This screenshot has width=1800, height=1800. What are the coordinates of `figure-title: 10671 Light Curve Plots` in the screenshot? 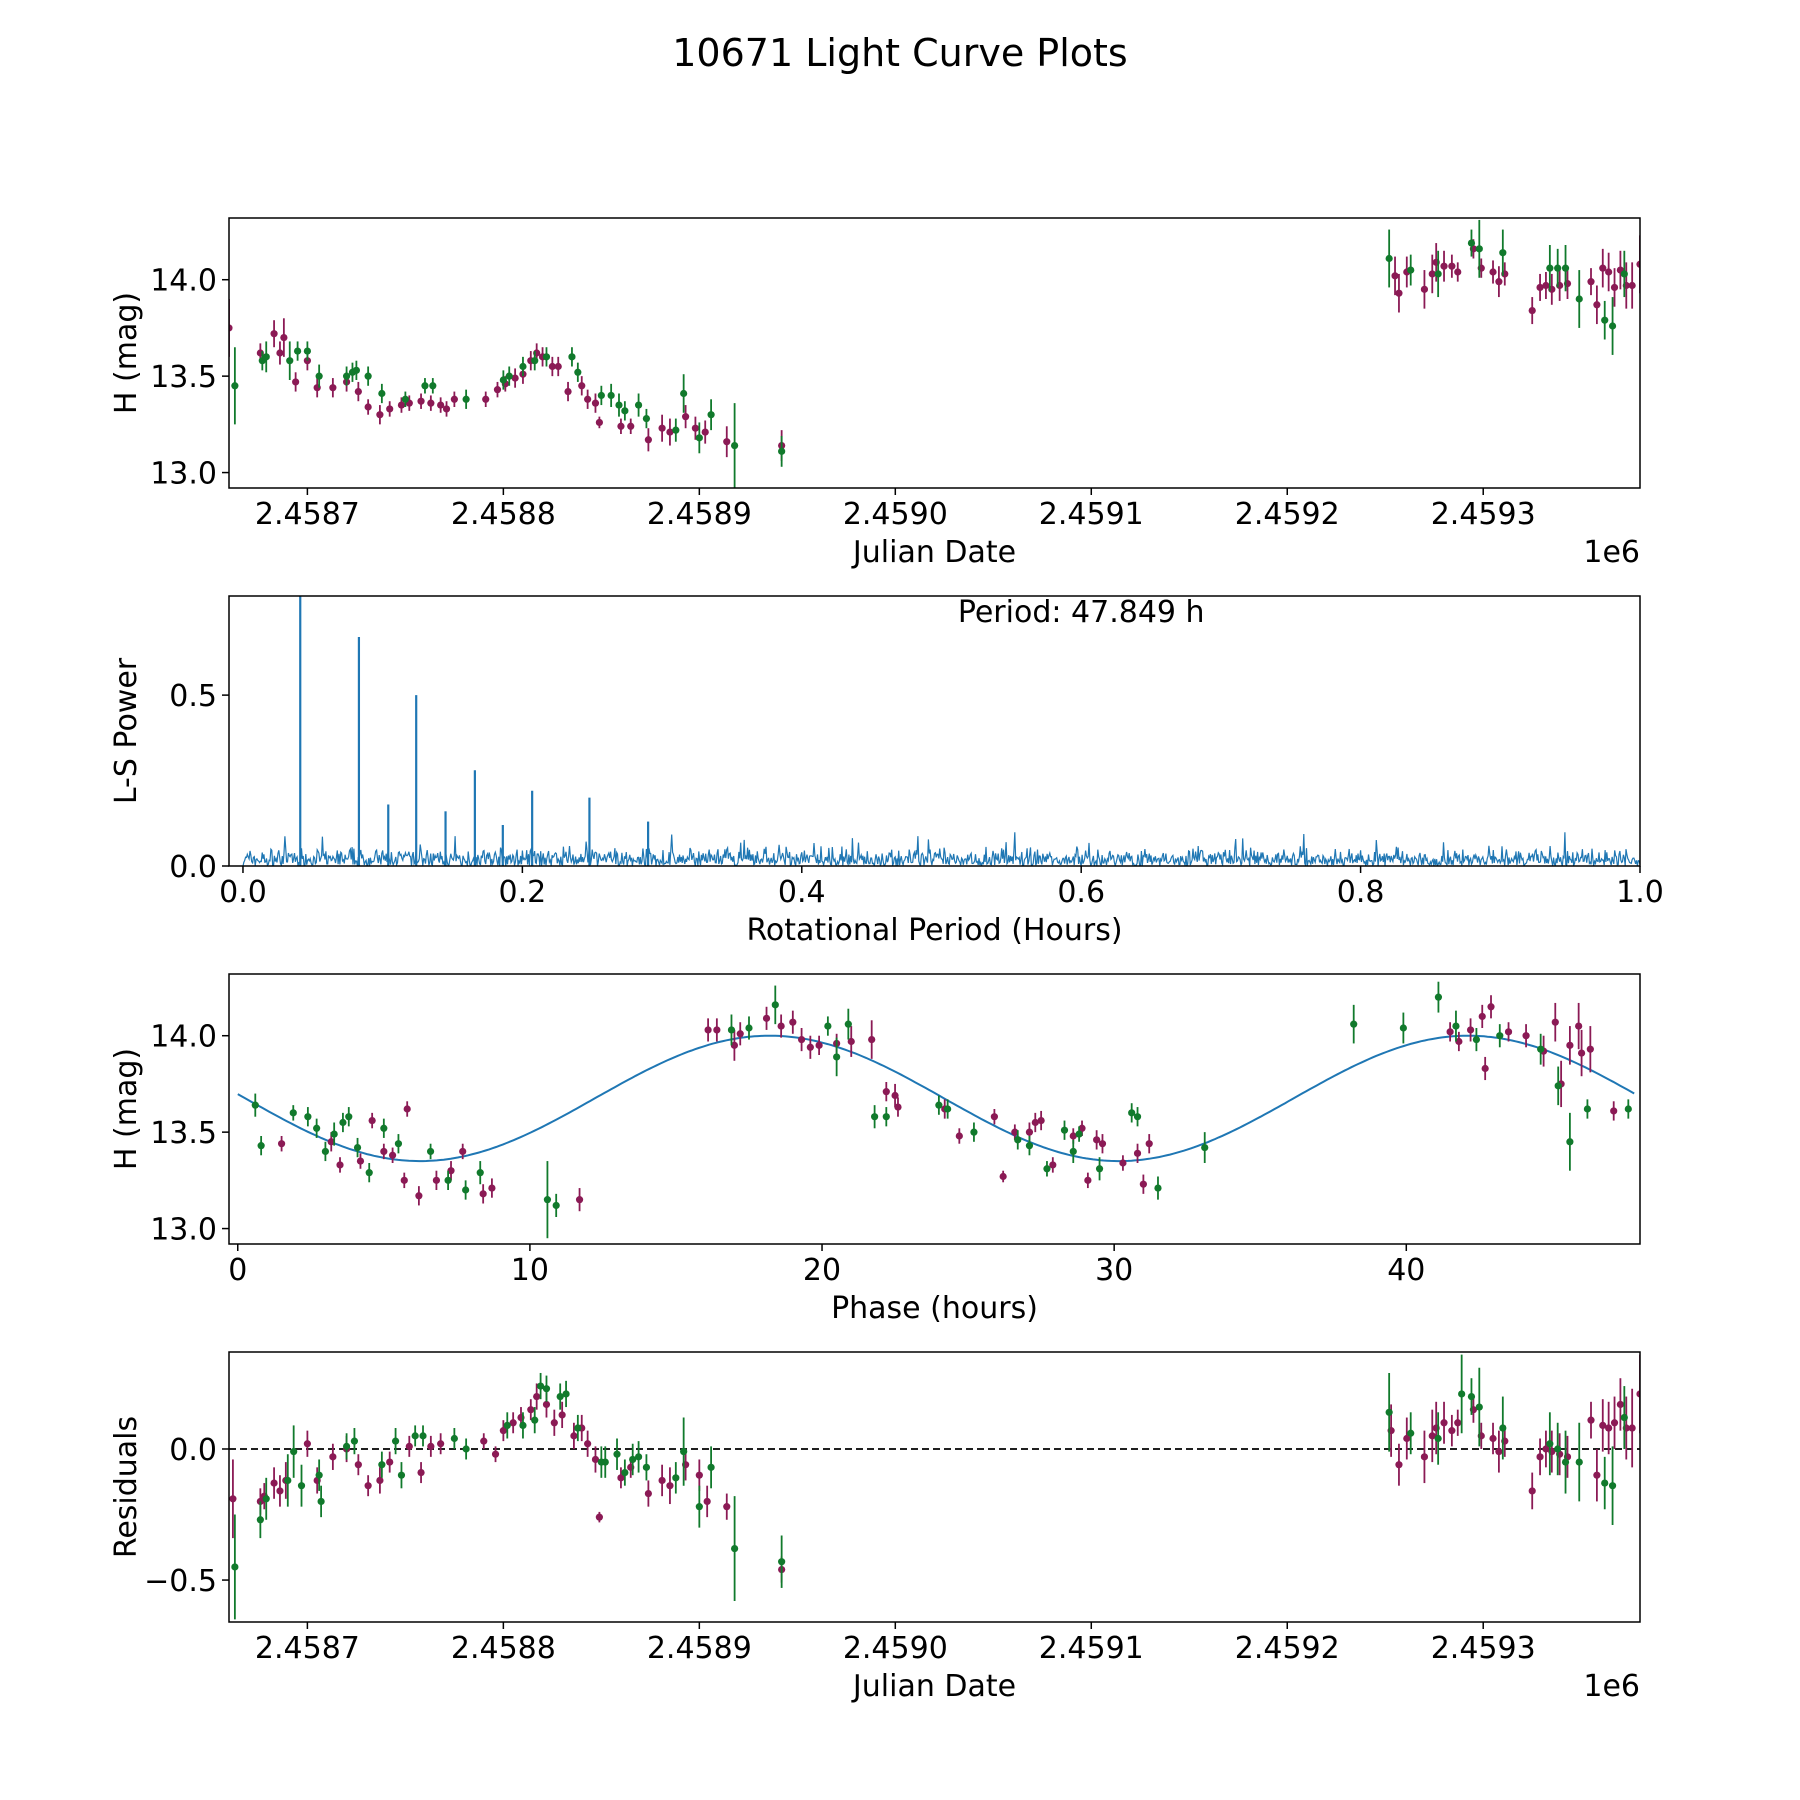 It's located at (899, 53).